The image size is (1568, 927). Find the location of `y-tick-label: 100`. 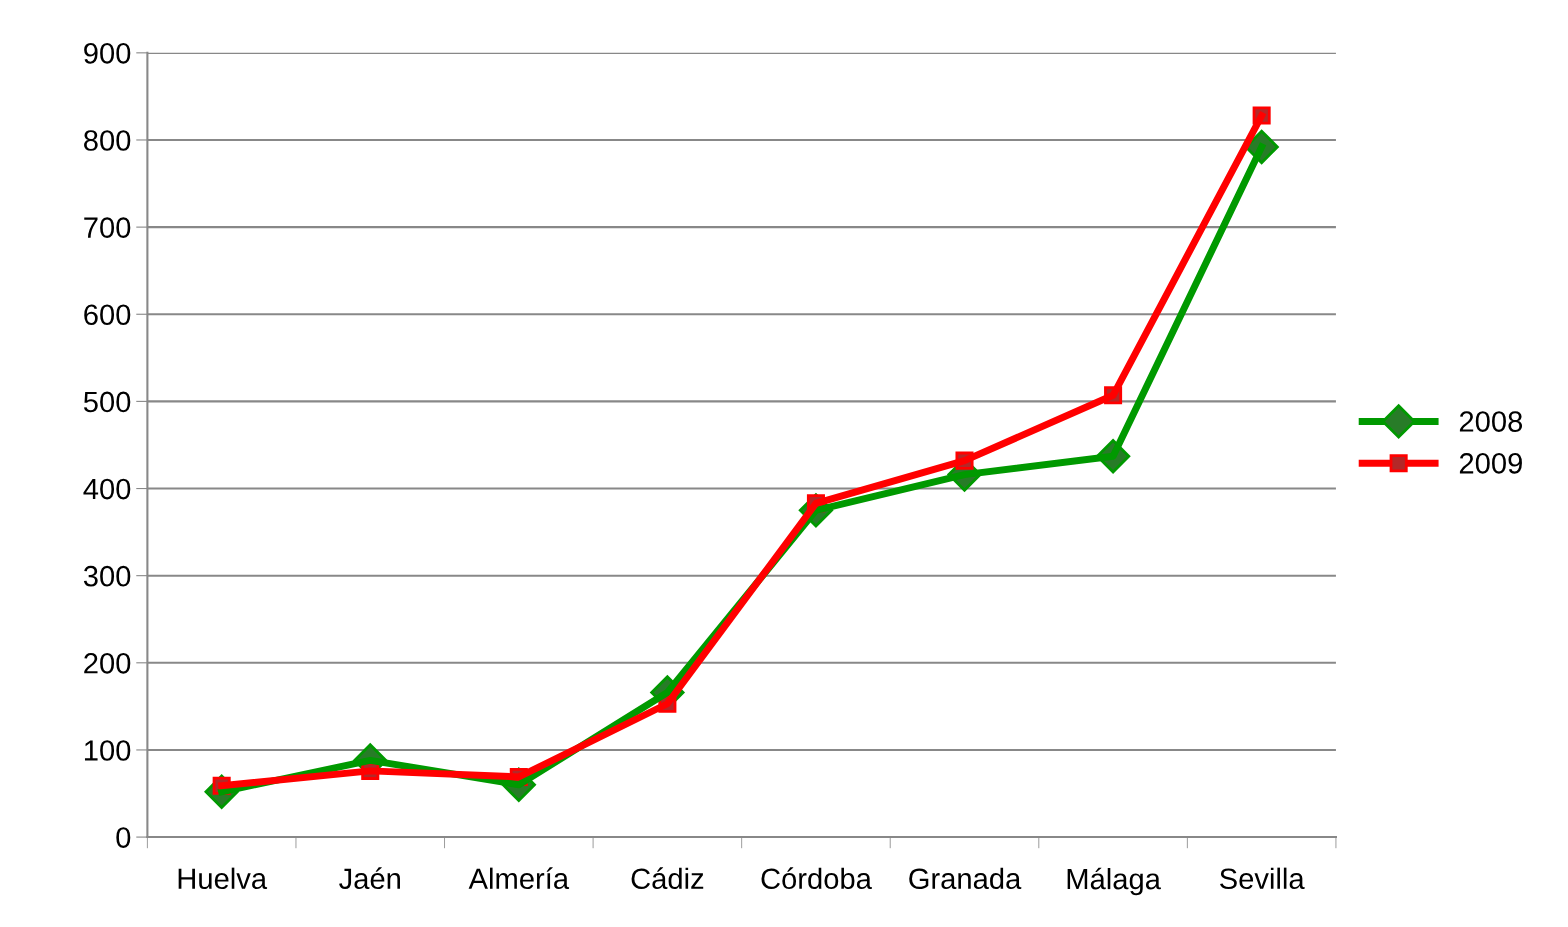

y-tick-label: 100 is located at coordinates (107, 750).